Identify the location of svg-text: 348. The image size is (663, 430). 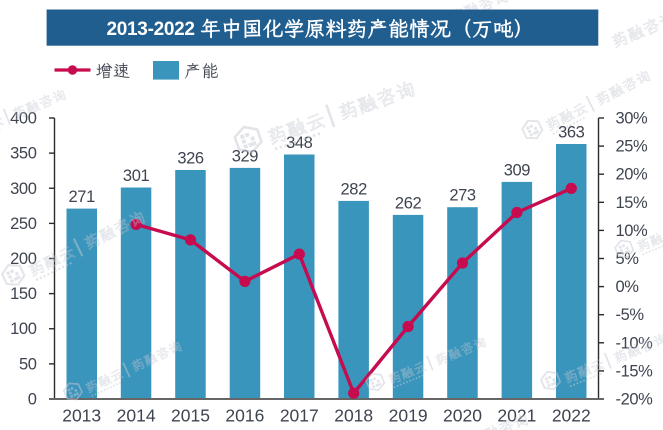
(299, 143).